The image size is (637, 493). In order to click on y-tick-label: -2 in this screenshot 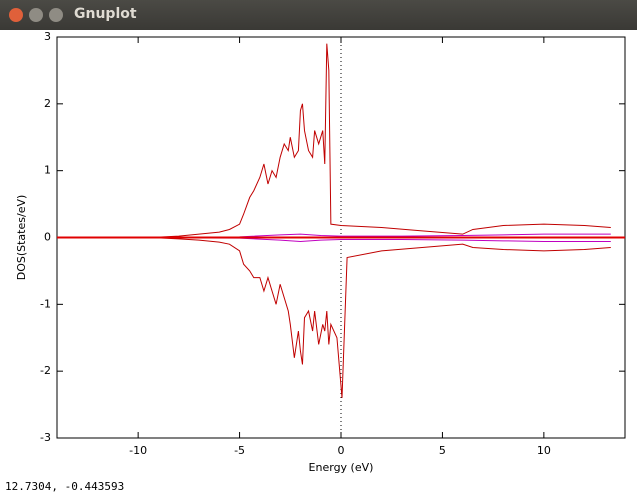, I will do `click(45, 370)`.